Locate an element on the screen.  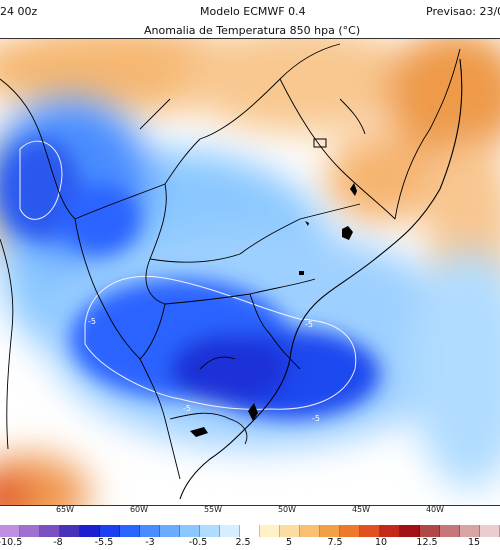
colorbar-label: -5.5 is located at coordinates (104, 542).